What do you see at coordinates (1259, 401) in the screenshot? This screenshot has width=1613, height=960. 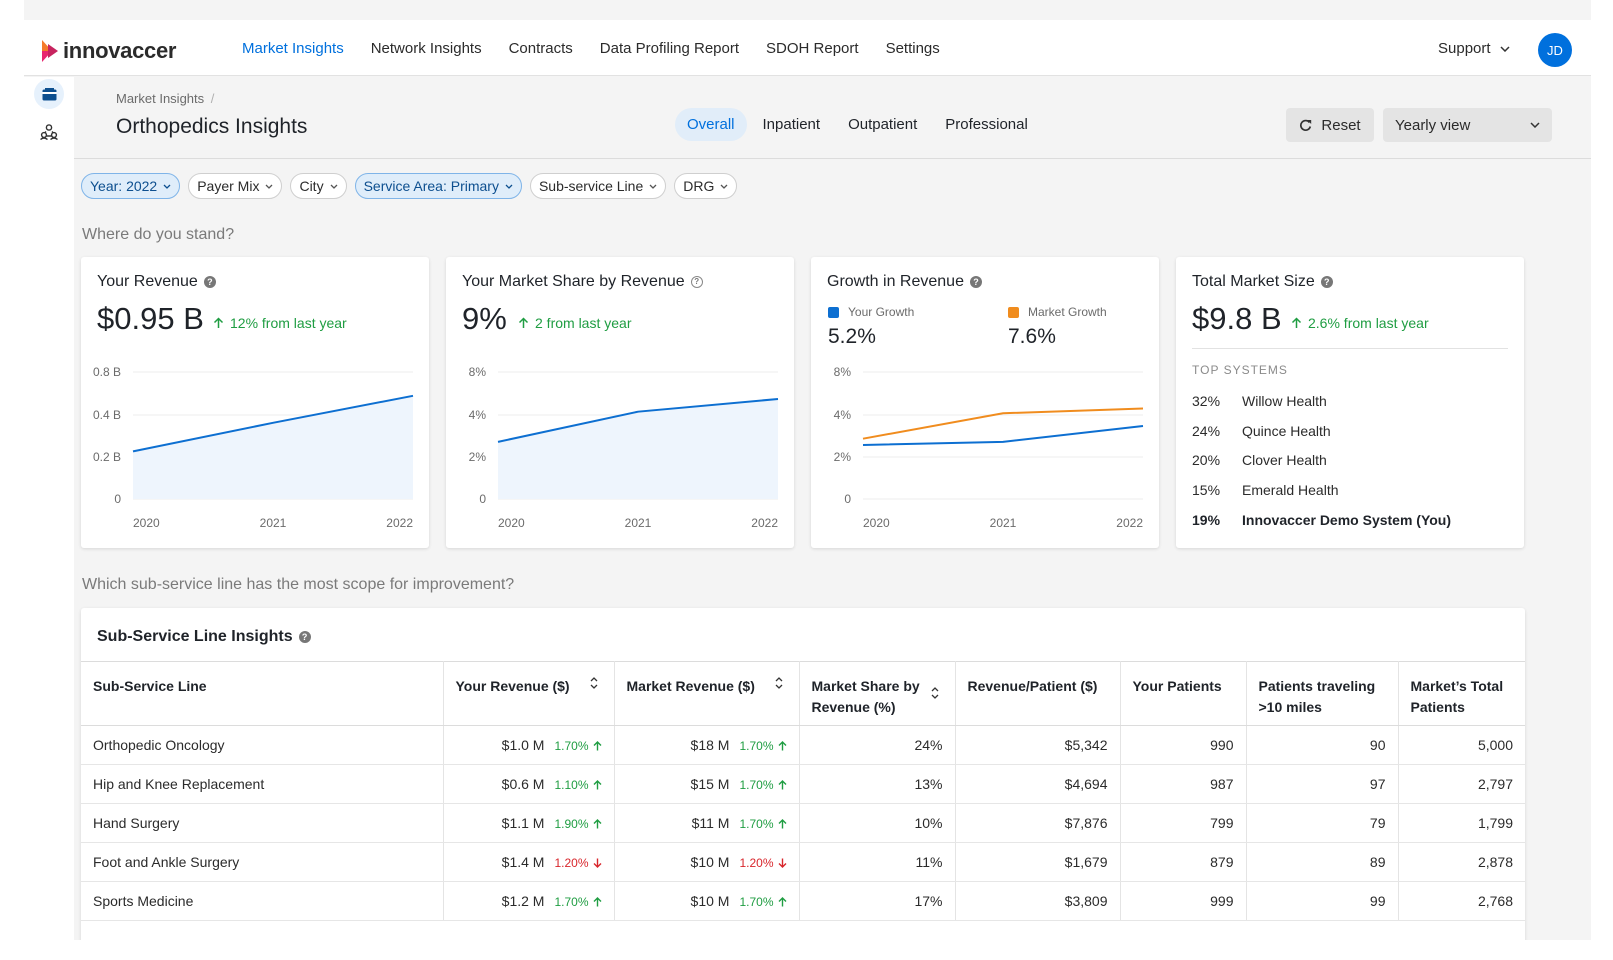 I see `top-system-row: 32% Willow Health` at bounding box center [1259, 401].